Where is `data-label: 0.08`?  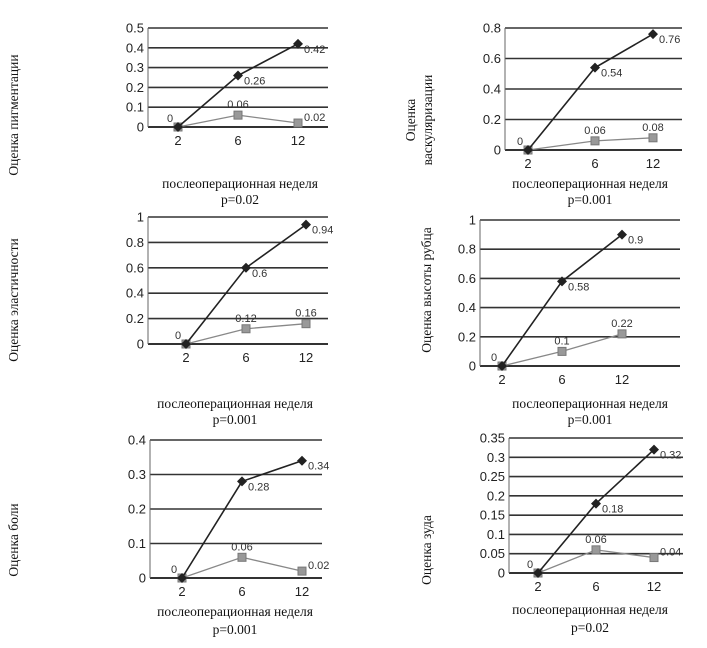
data-label: 0.08 is located at coordinates (652, 128).